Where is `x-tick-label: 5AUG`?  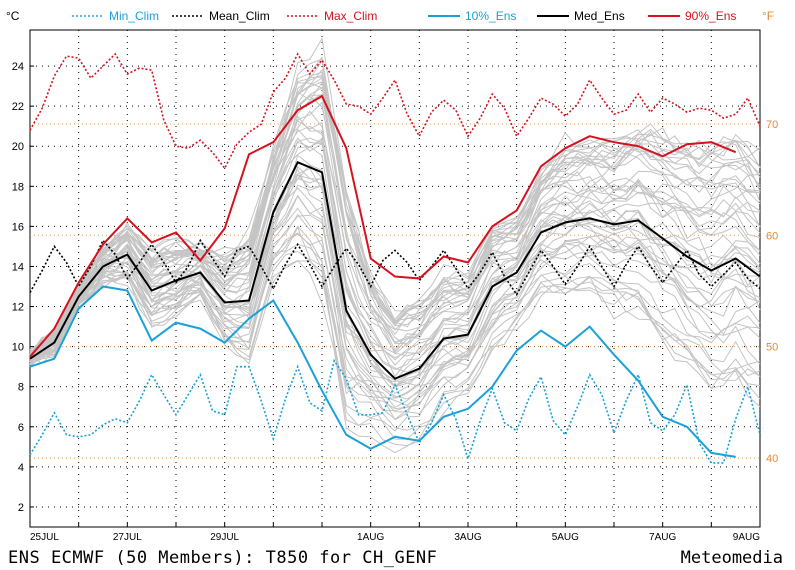 x-tick-label: 5AUG is located at coordinates (565, 537).